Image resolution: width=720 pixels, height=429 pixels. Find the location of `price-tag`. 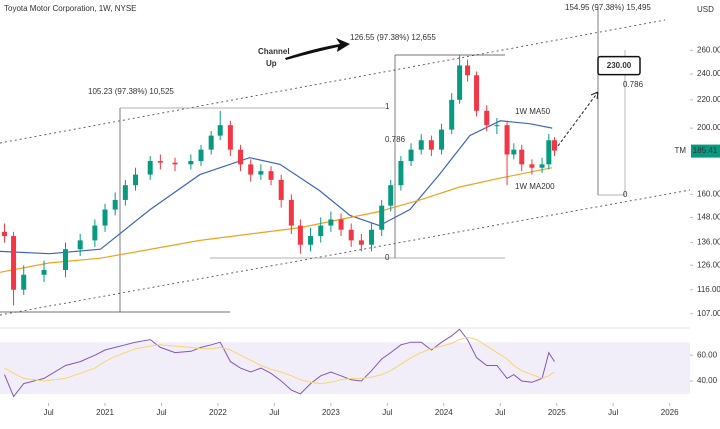

price-tag is located at coordinates (705, 151).